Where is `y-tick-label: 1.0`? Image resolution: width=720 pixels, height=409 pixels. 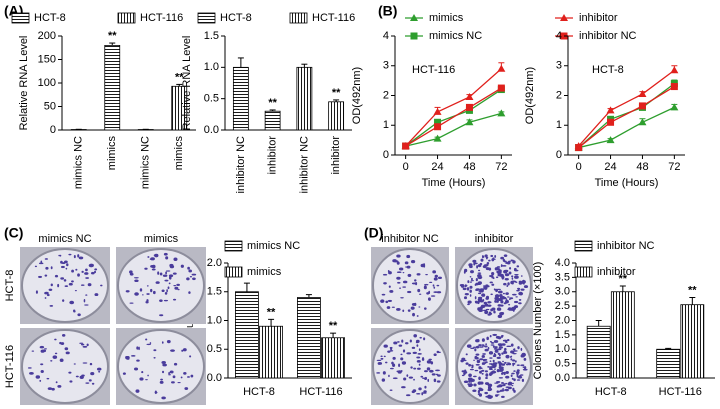 y-tick-label: 1.0 is located at coordinates (214, 320).